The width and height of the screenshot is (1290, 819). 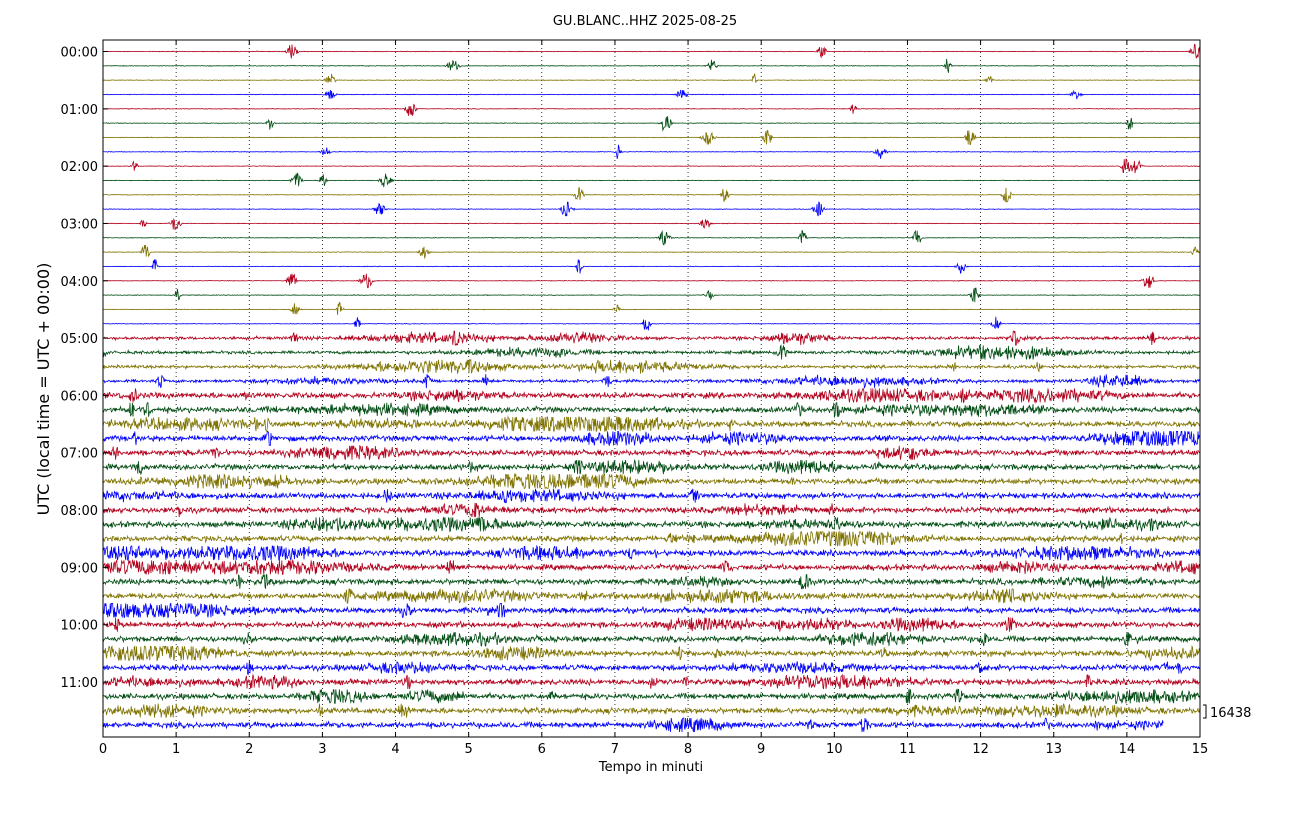 What do you see at coordinates (1200, 749) in the screenshot?
I see `x-tick-label: 15` at bounding box center [1200, 749].